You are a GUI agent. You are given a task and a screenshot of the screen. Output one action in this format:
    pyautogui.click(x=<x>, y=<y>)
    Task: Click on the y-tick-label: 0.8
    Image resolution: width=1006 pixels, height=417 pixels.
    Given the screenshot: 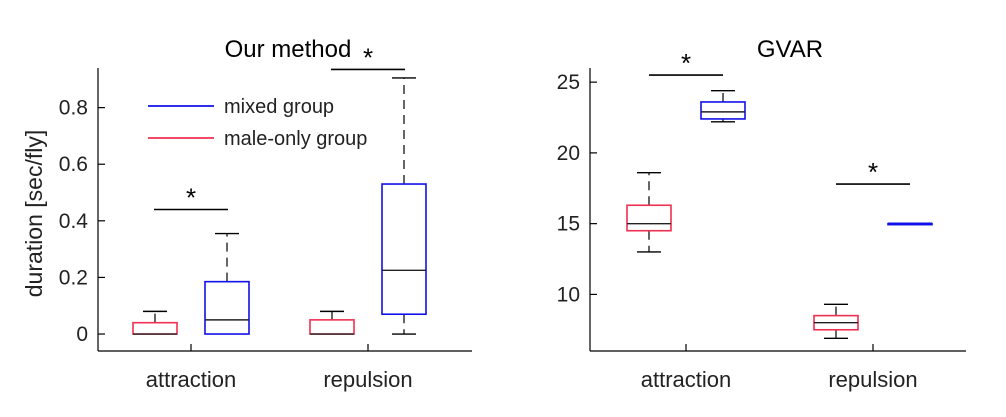 What is the action you would take?
    pyautogui.click(x=73, y=108)
    